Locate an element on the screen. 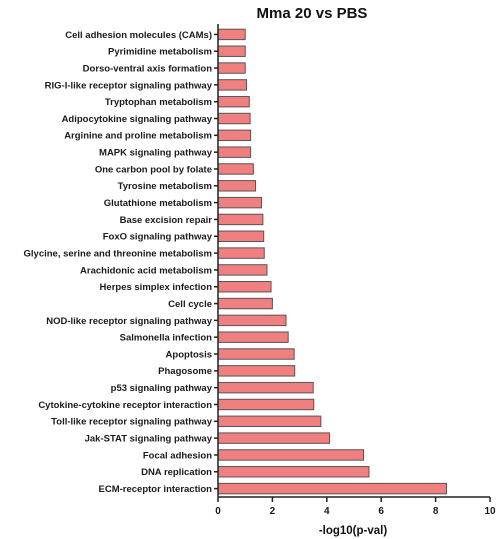 The height and width of the screenshot is (539, 496). category-label: Jak-STAT signaling pathway is located at coordinates (149, 439).